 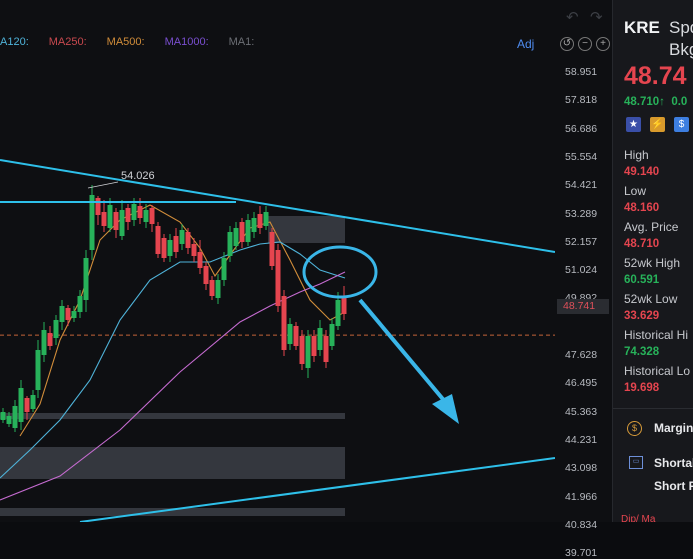 What do you see at coordinates (635, 191) in the screenshot?
I see `stat-label: Low` at bounding box center [635, 191].